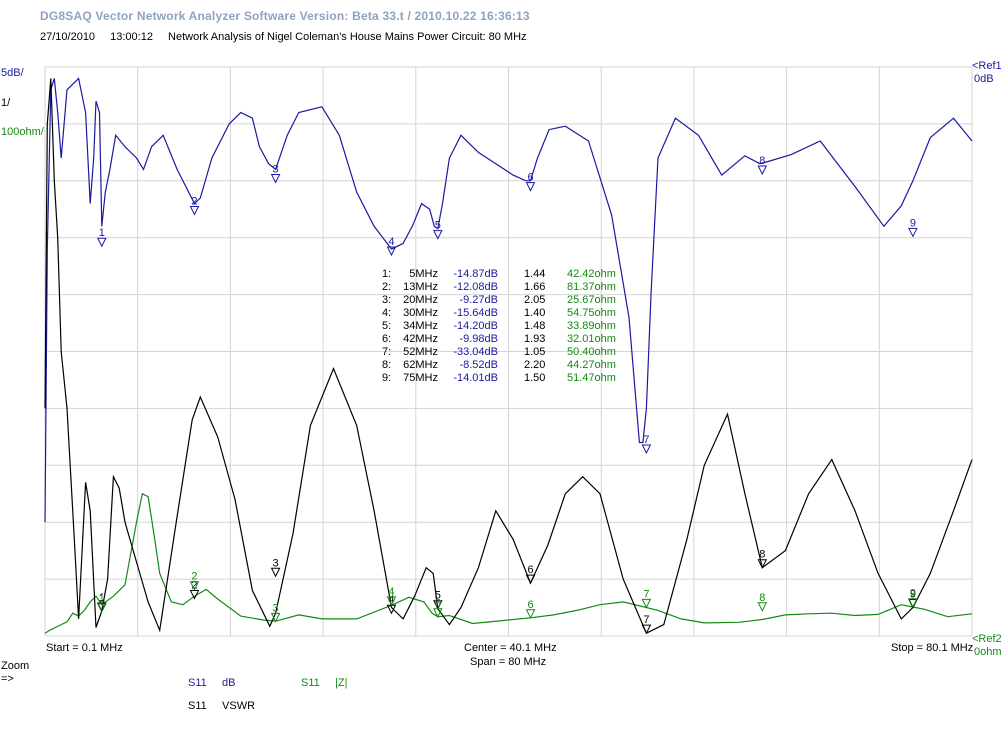  Describe the element at coordinates (324, 683) in the screenshot. I see `legend-trace-z: S11 |Z|` at that location.